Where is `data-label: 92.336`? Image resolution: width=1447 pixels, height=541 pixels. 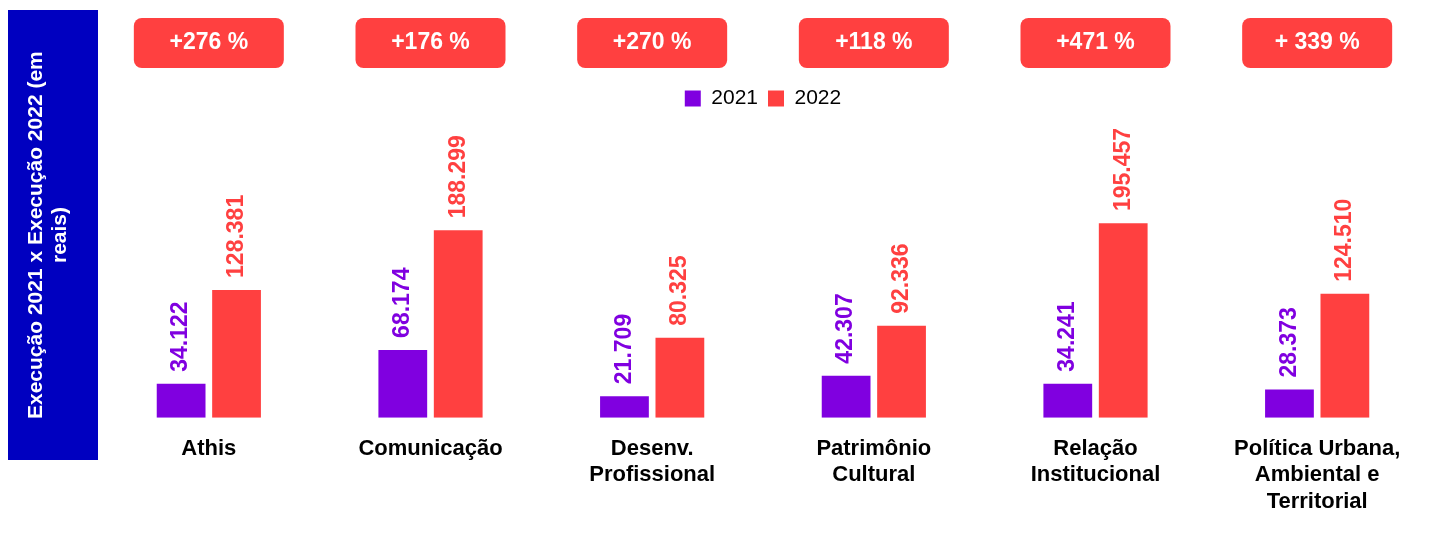 data-label: 92.336 is located at coordinates (899, 278).